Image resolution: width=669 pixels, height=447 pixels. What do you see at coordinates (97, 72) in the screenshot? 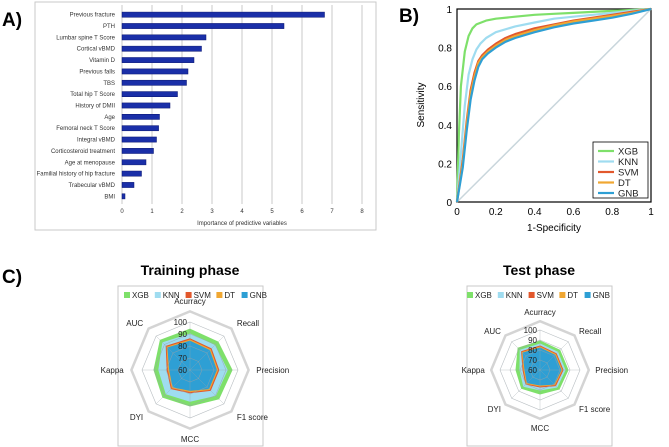
I see `category-label: Previous falls` at bounding box center [97, 72].